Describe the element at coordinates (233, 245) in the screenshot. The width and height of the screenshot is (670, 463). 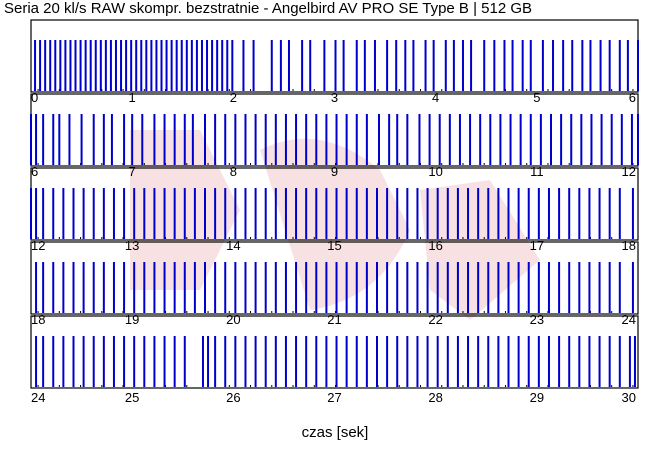
I see `x-tick-label-2-2: 14` at that location.